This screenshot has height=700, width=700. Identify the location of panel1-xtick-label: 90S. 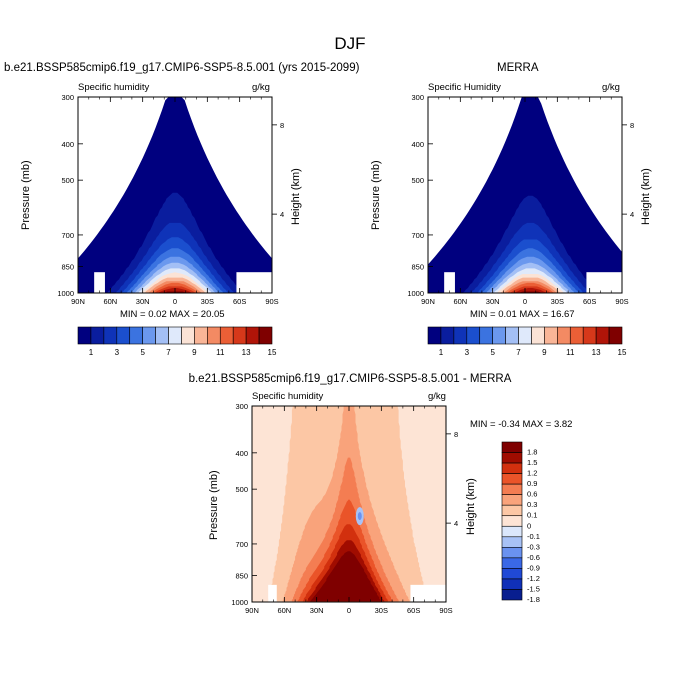
(271, 301).